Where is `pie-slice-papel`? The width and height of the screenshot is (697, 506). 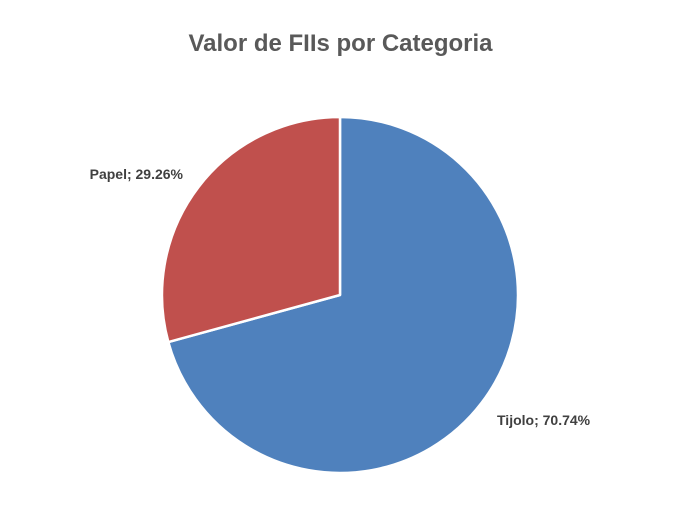
pie-slice-papel is located at coordinates (251, 229).